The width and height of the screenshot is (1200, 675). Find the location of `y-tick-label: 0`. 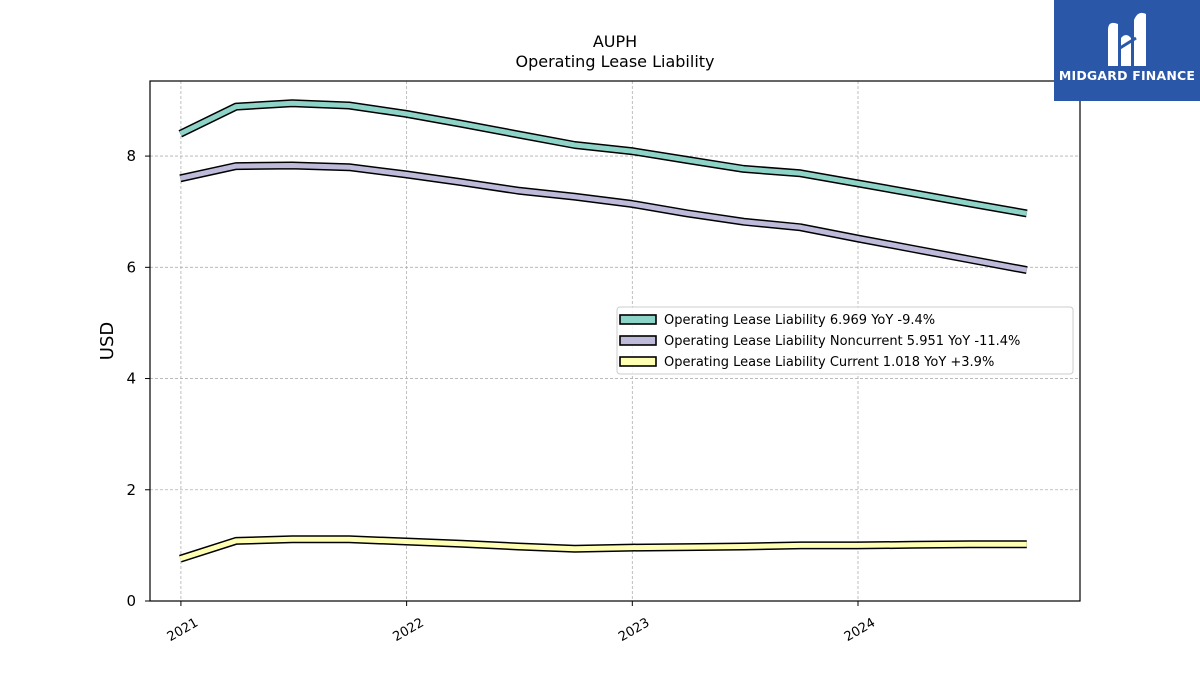

y-tick-label: 0 is located at coordinates (131, 601).